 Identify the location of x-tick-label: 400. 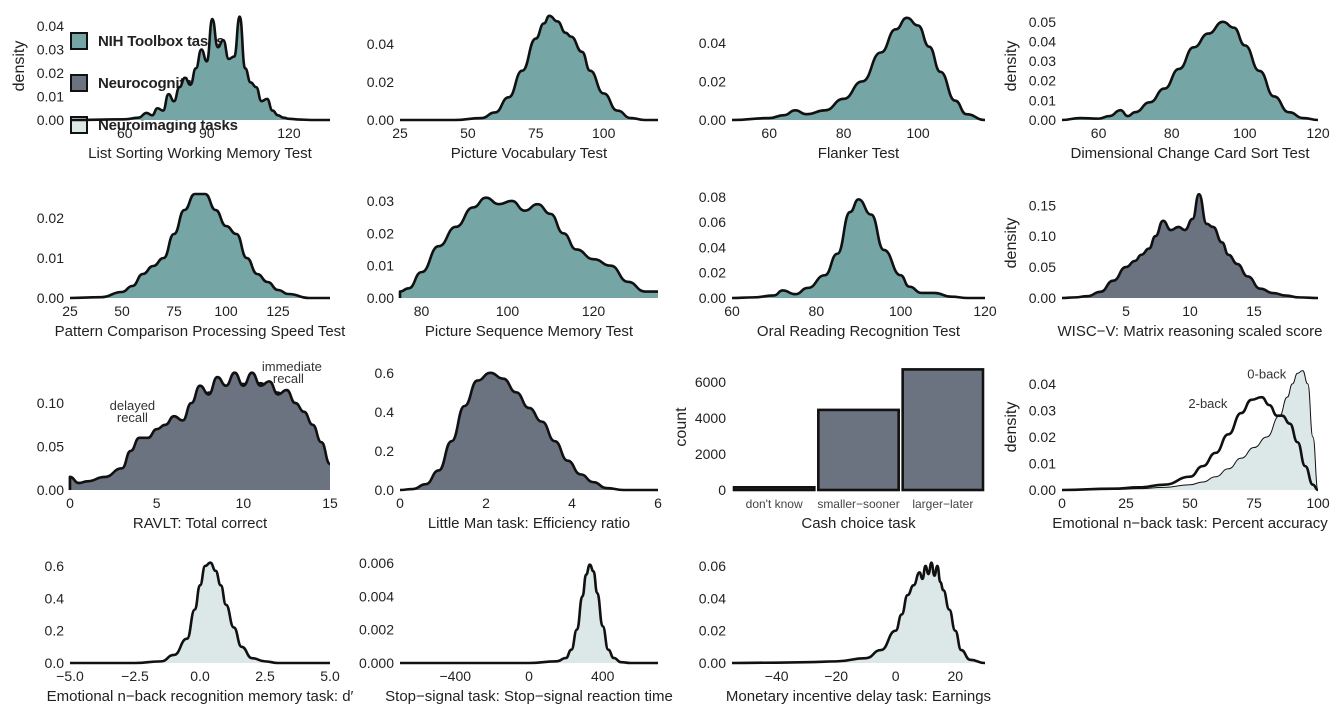
(603, 676).